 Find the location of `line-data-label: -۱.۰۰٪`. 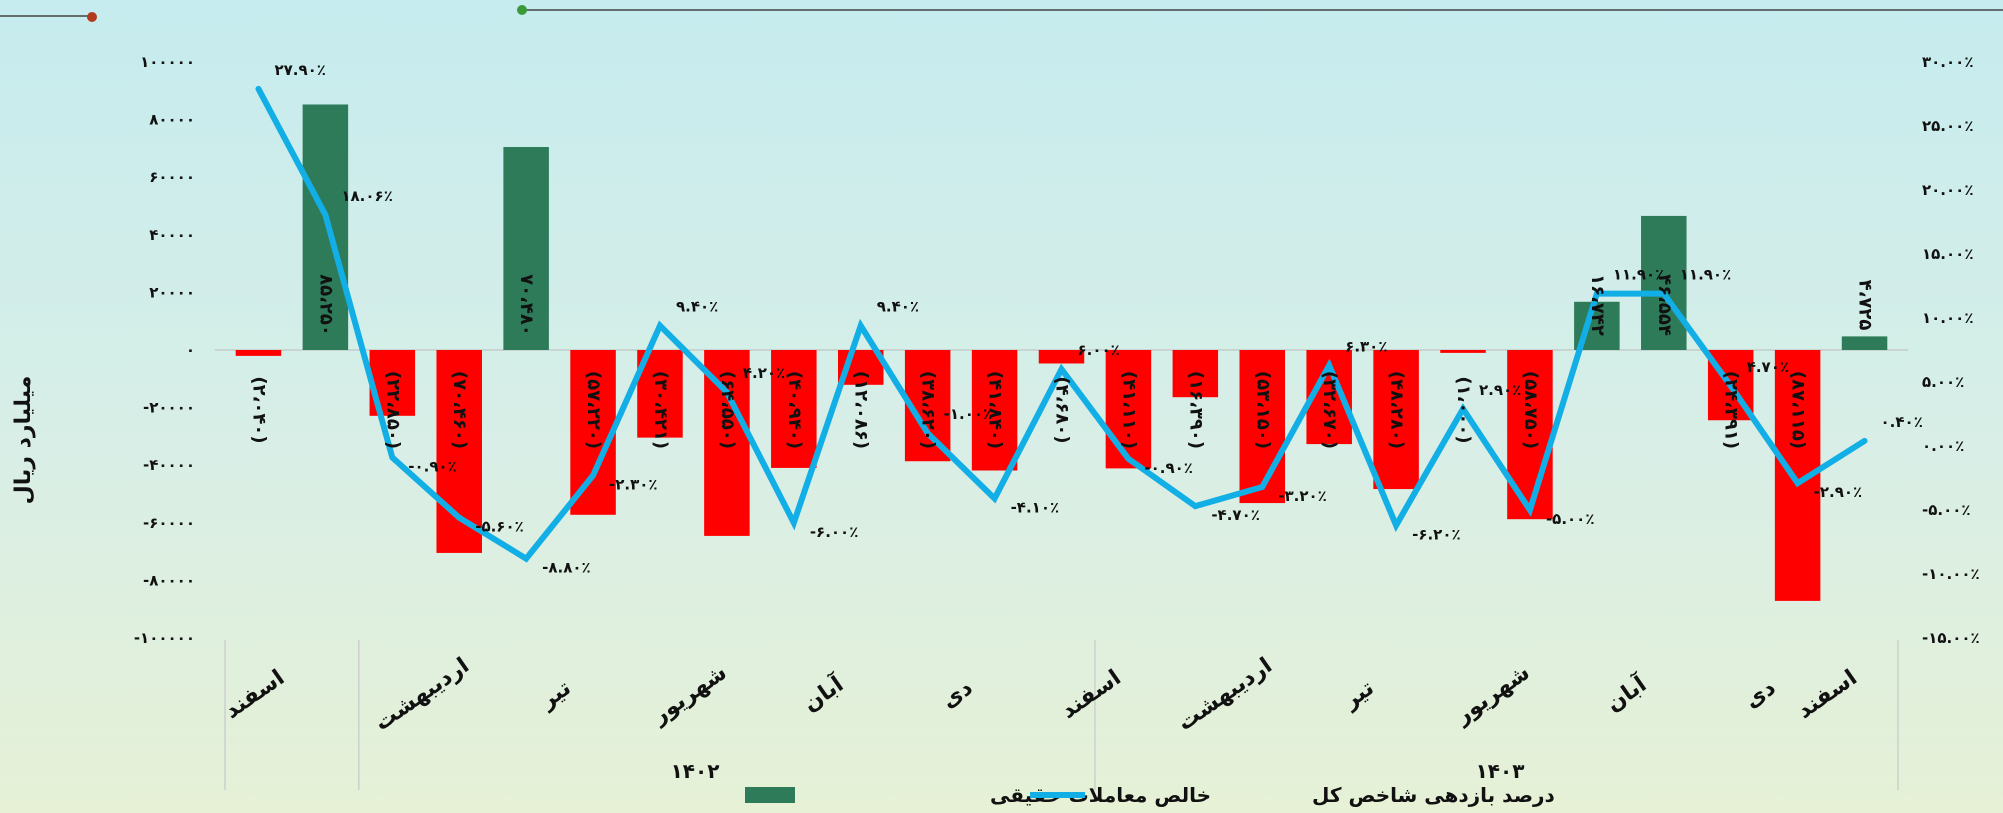

line-data-label: -۱.۰۰٪ is located at coordinates (968, 414).